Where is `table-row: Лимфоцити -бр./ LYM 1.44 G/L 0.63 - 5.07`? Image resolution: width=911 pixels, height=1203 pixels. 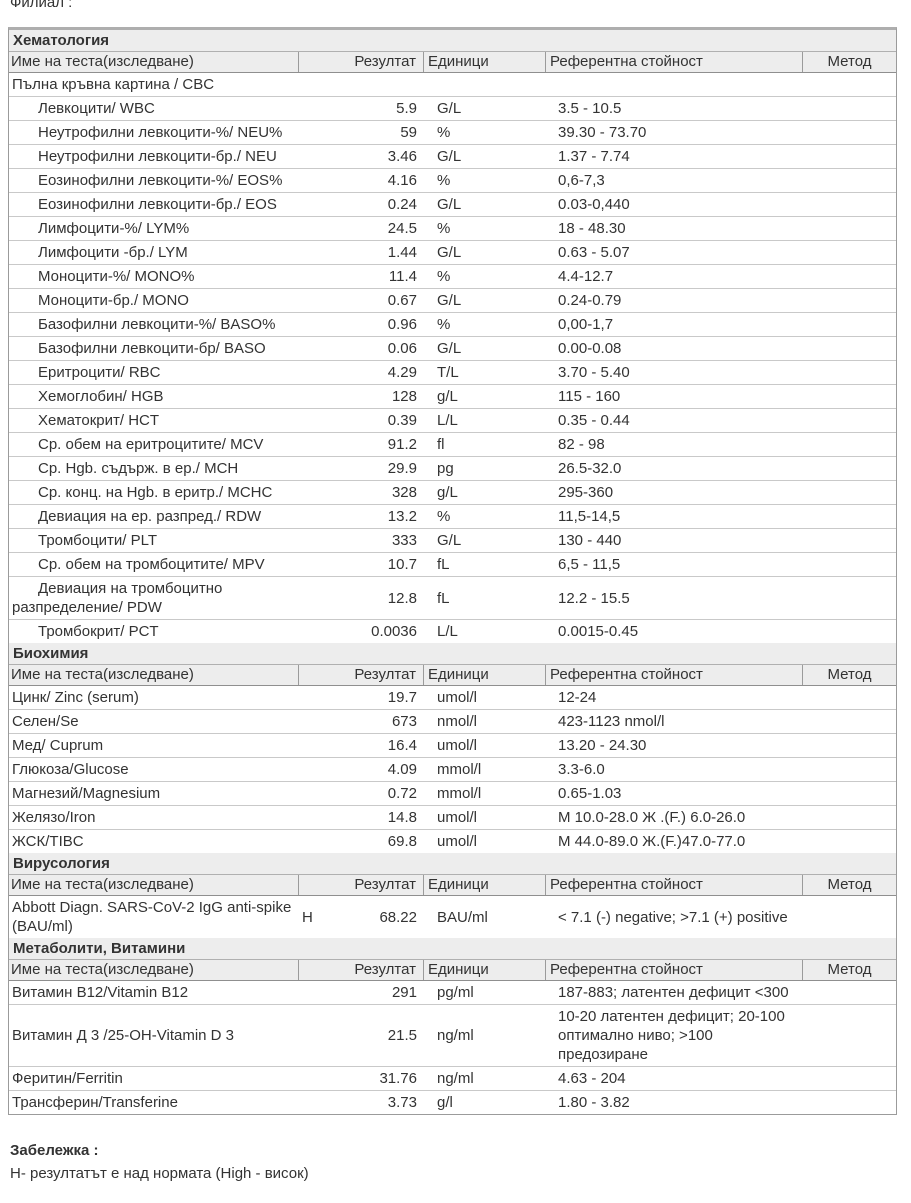 table-row: Лимфоцити -бр./ LYM 1.44 G/L 0.63 - 5.07 is located at coordinates (452, 253).